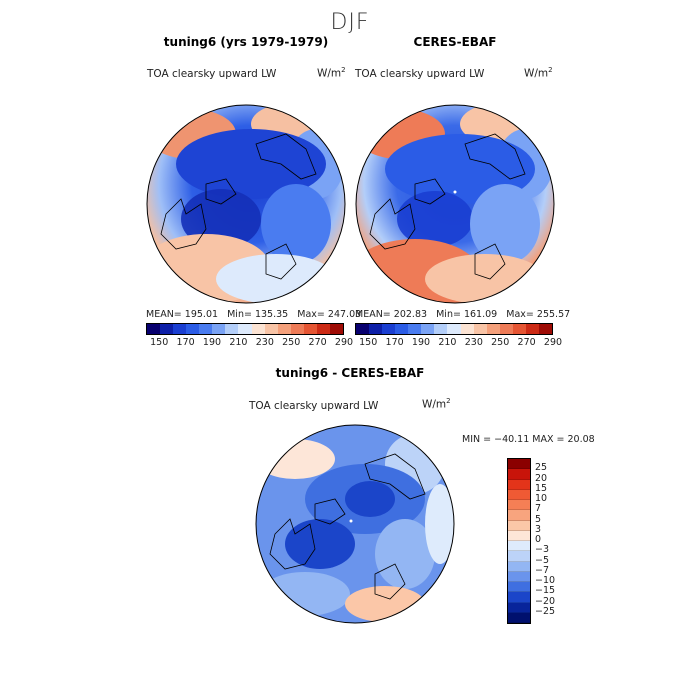  What do you see at coordinates (246, 42) in the screenshot?
I see `panel-1-title: tuning6 (yrs 1979-1979)` at bounding box center [246, 42].